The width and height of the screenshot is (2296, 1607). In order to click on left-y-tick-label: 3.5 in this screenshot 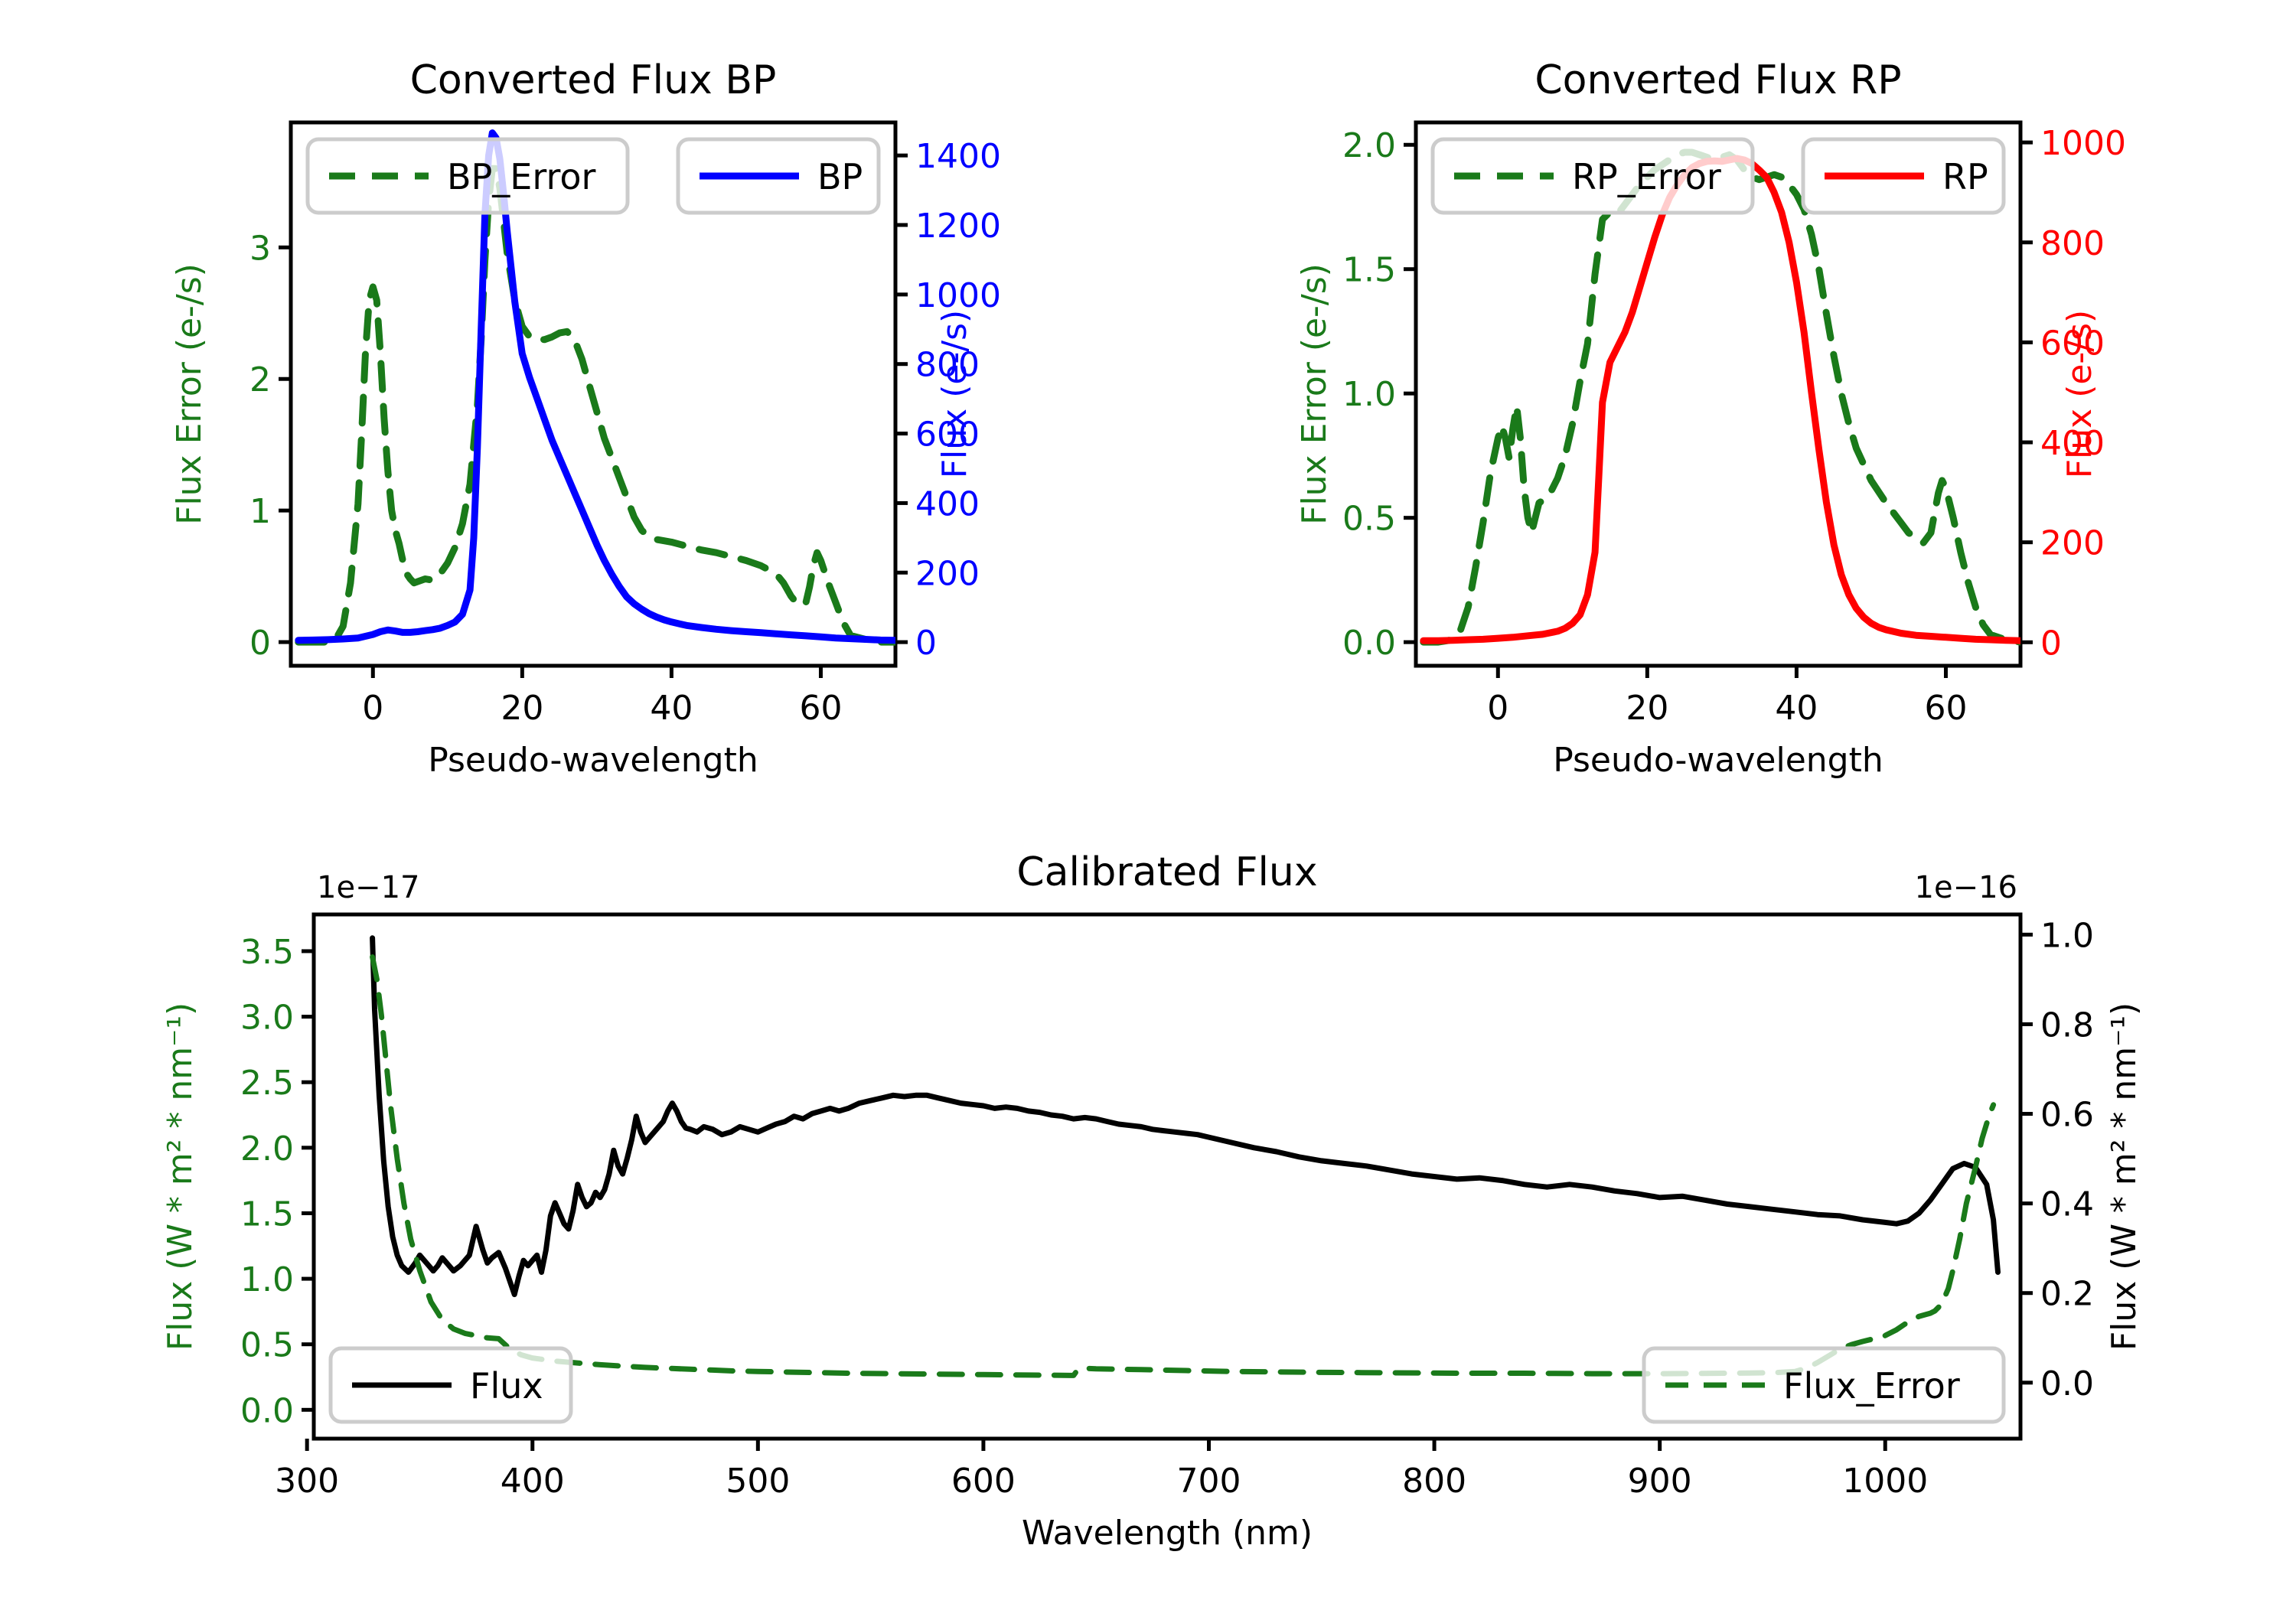, I will do `click(267, 952)`.